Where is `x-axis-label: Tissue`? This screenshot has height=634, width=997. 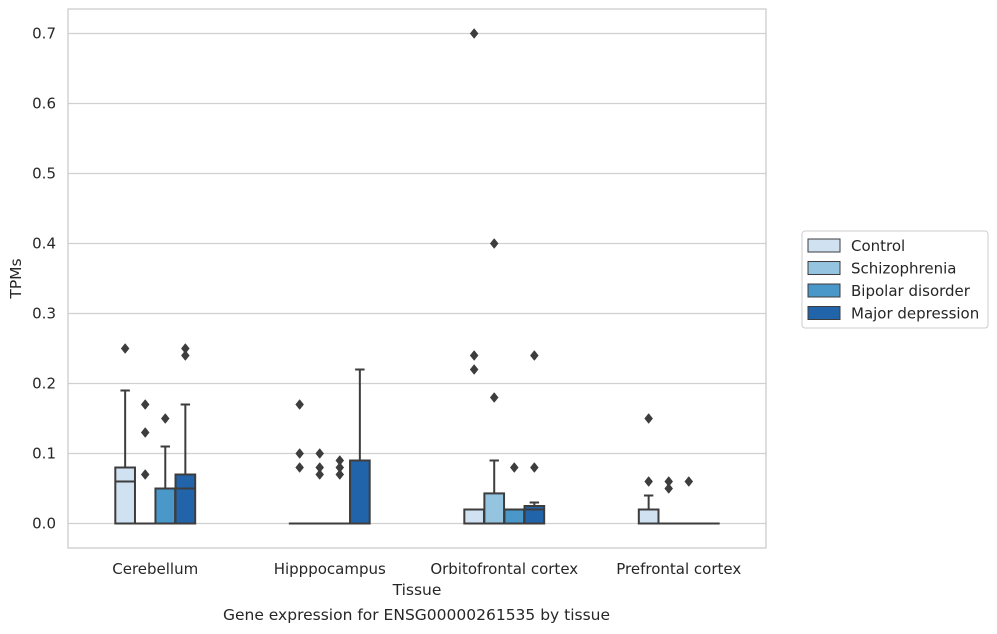
x-axis-label: Tissue is located at coordinates (417, 590).